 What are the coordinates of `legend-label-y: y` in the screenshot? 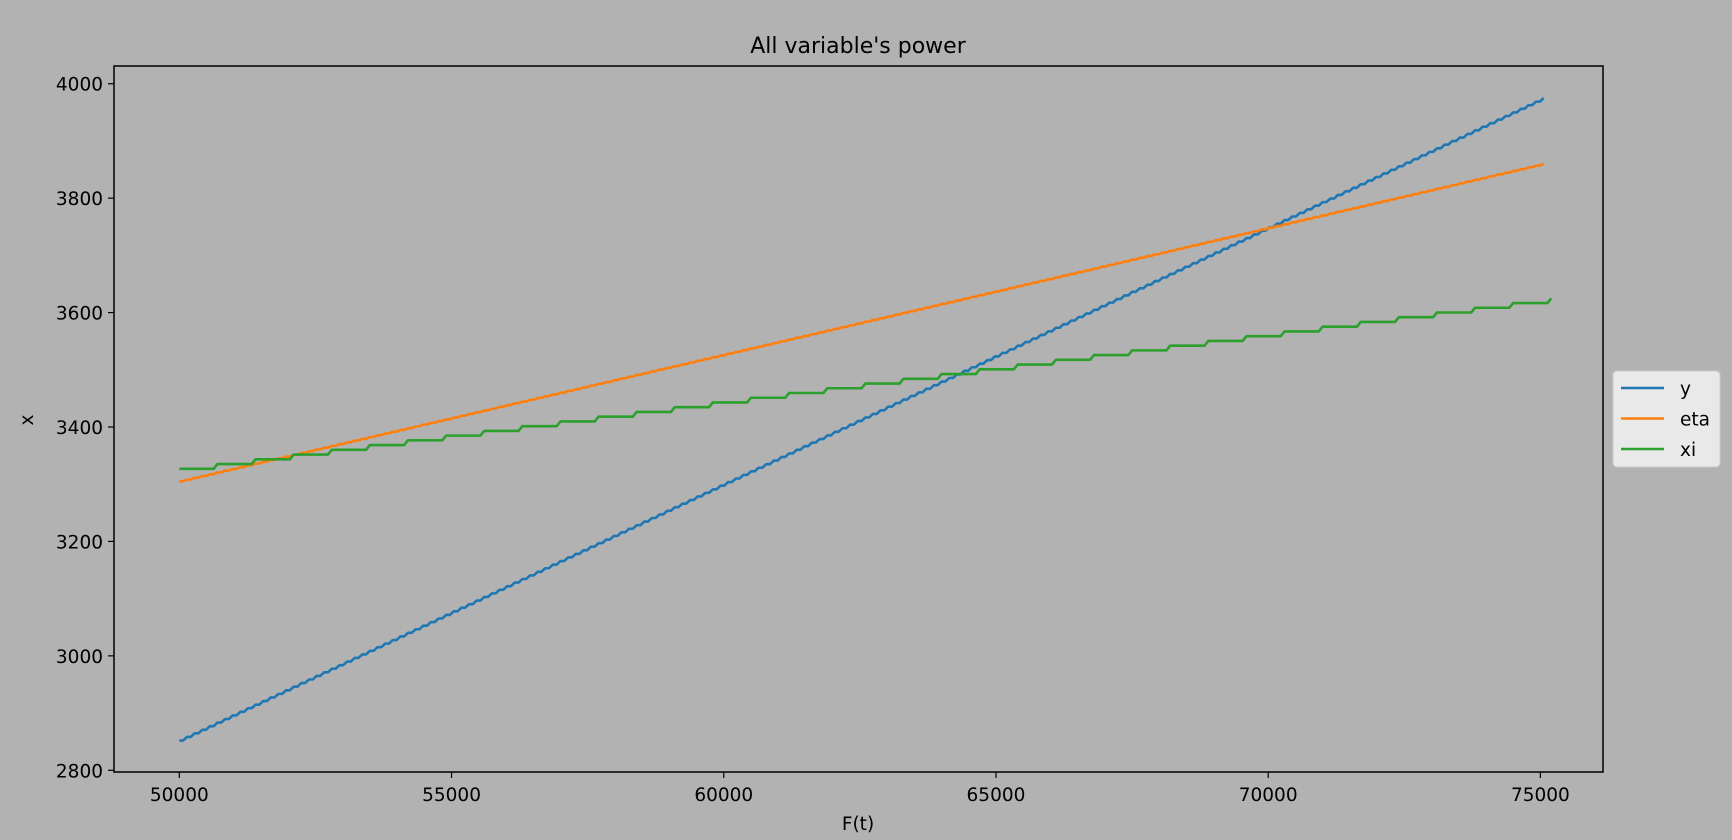 It's located at (1685, 389).